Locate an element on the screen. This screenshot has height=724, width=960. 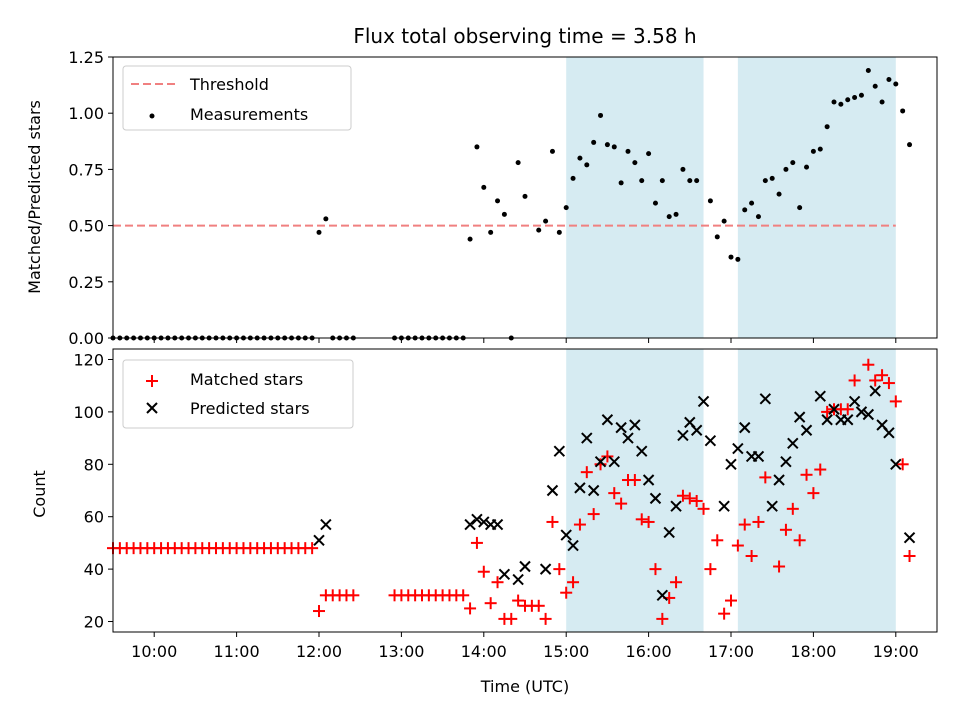
top-y-tick-label: 0.50 is located at coordinates (86, 226).